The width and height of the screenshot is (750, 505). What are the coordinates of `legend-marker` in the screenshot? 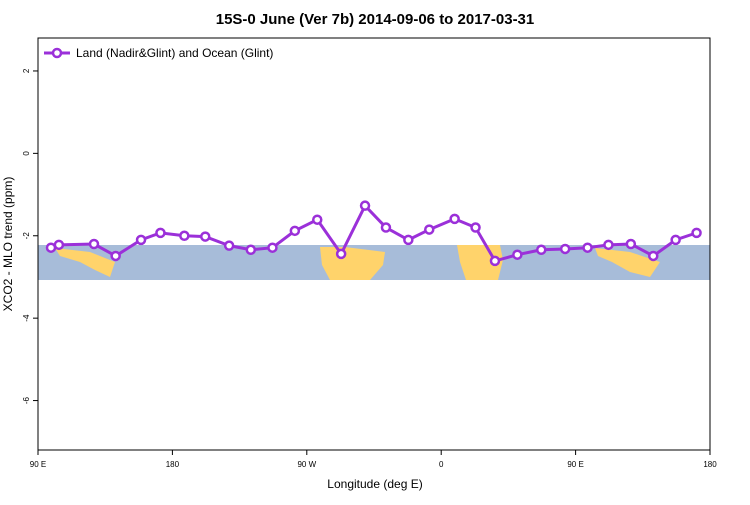 It's located at (57, 53).